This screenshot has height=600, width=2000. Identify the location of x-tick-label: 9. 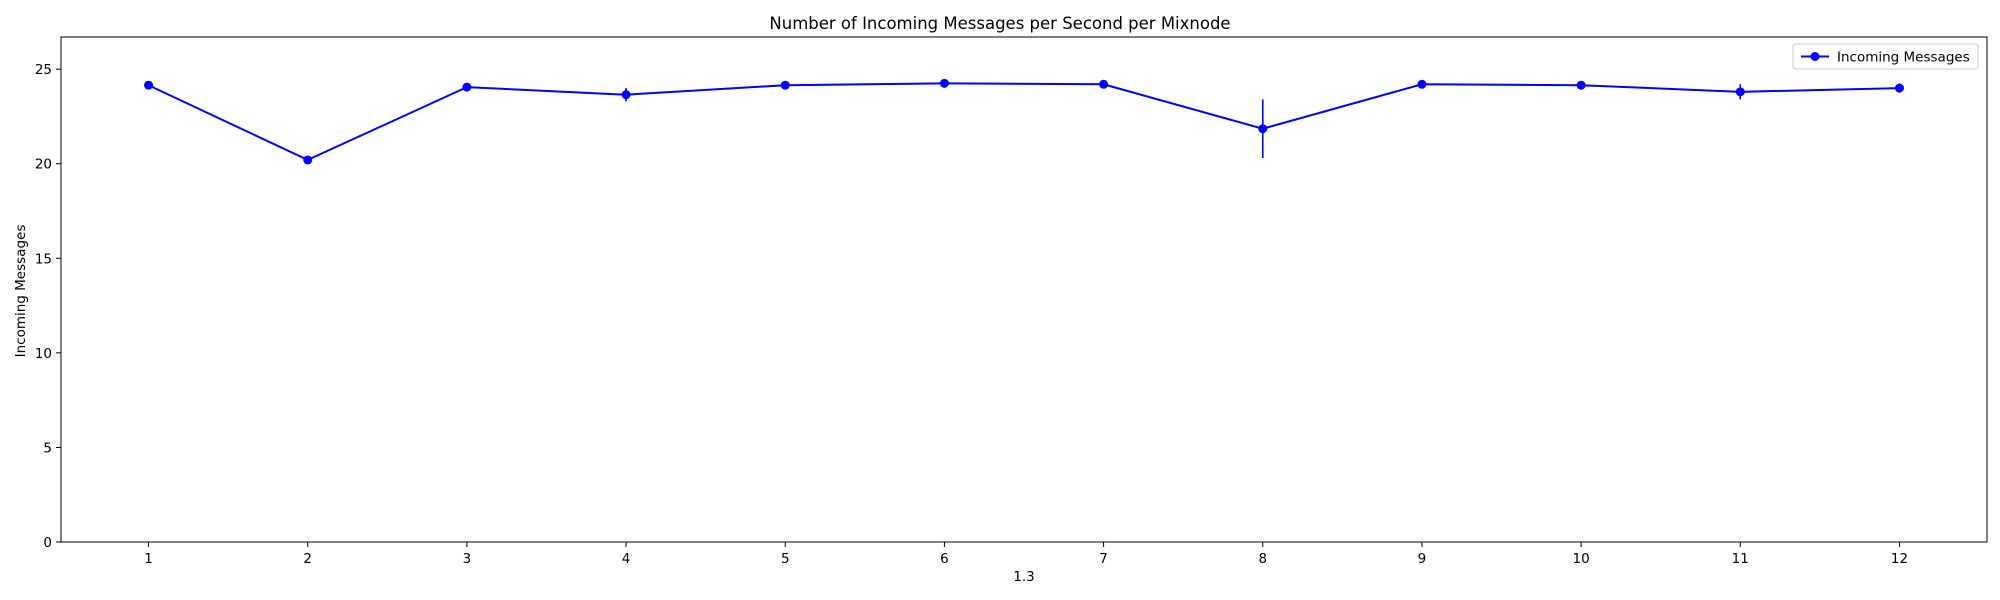
(1422, 559).